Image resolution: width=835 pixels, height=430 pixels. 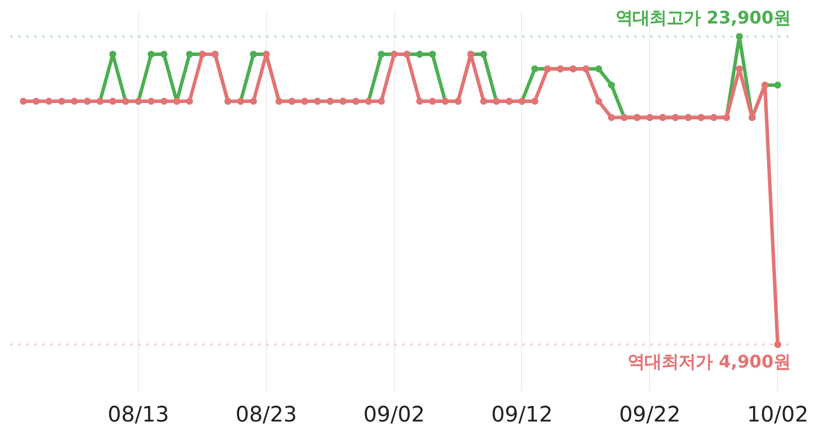 What do you see at coordinates (266, 415) in the screenshot?
I see `x-tick-label: 08/23` at bounding box center [266, 415].